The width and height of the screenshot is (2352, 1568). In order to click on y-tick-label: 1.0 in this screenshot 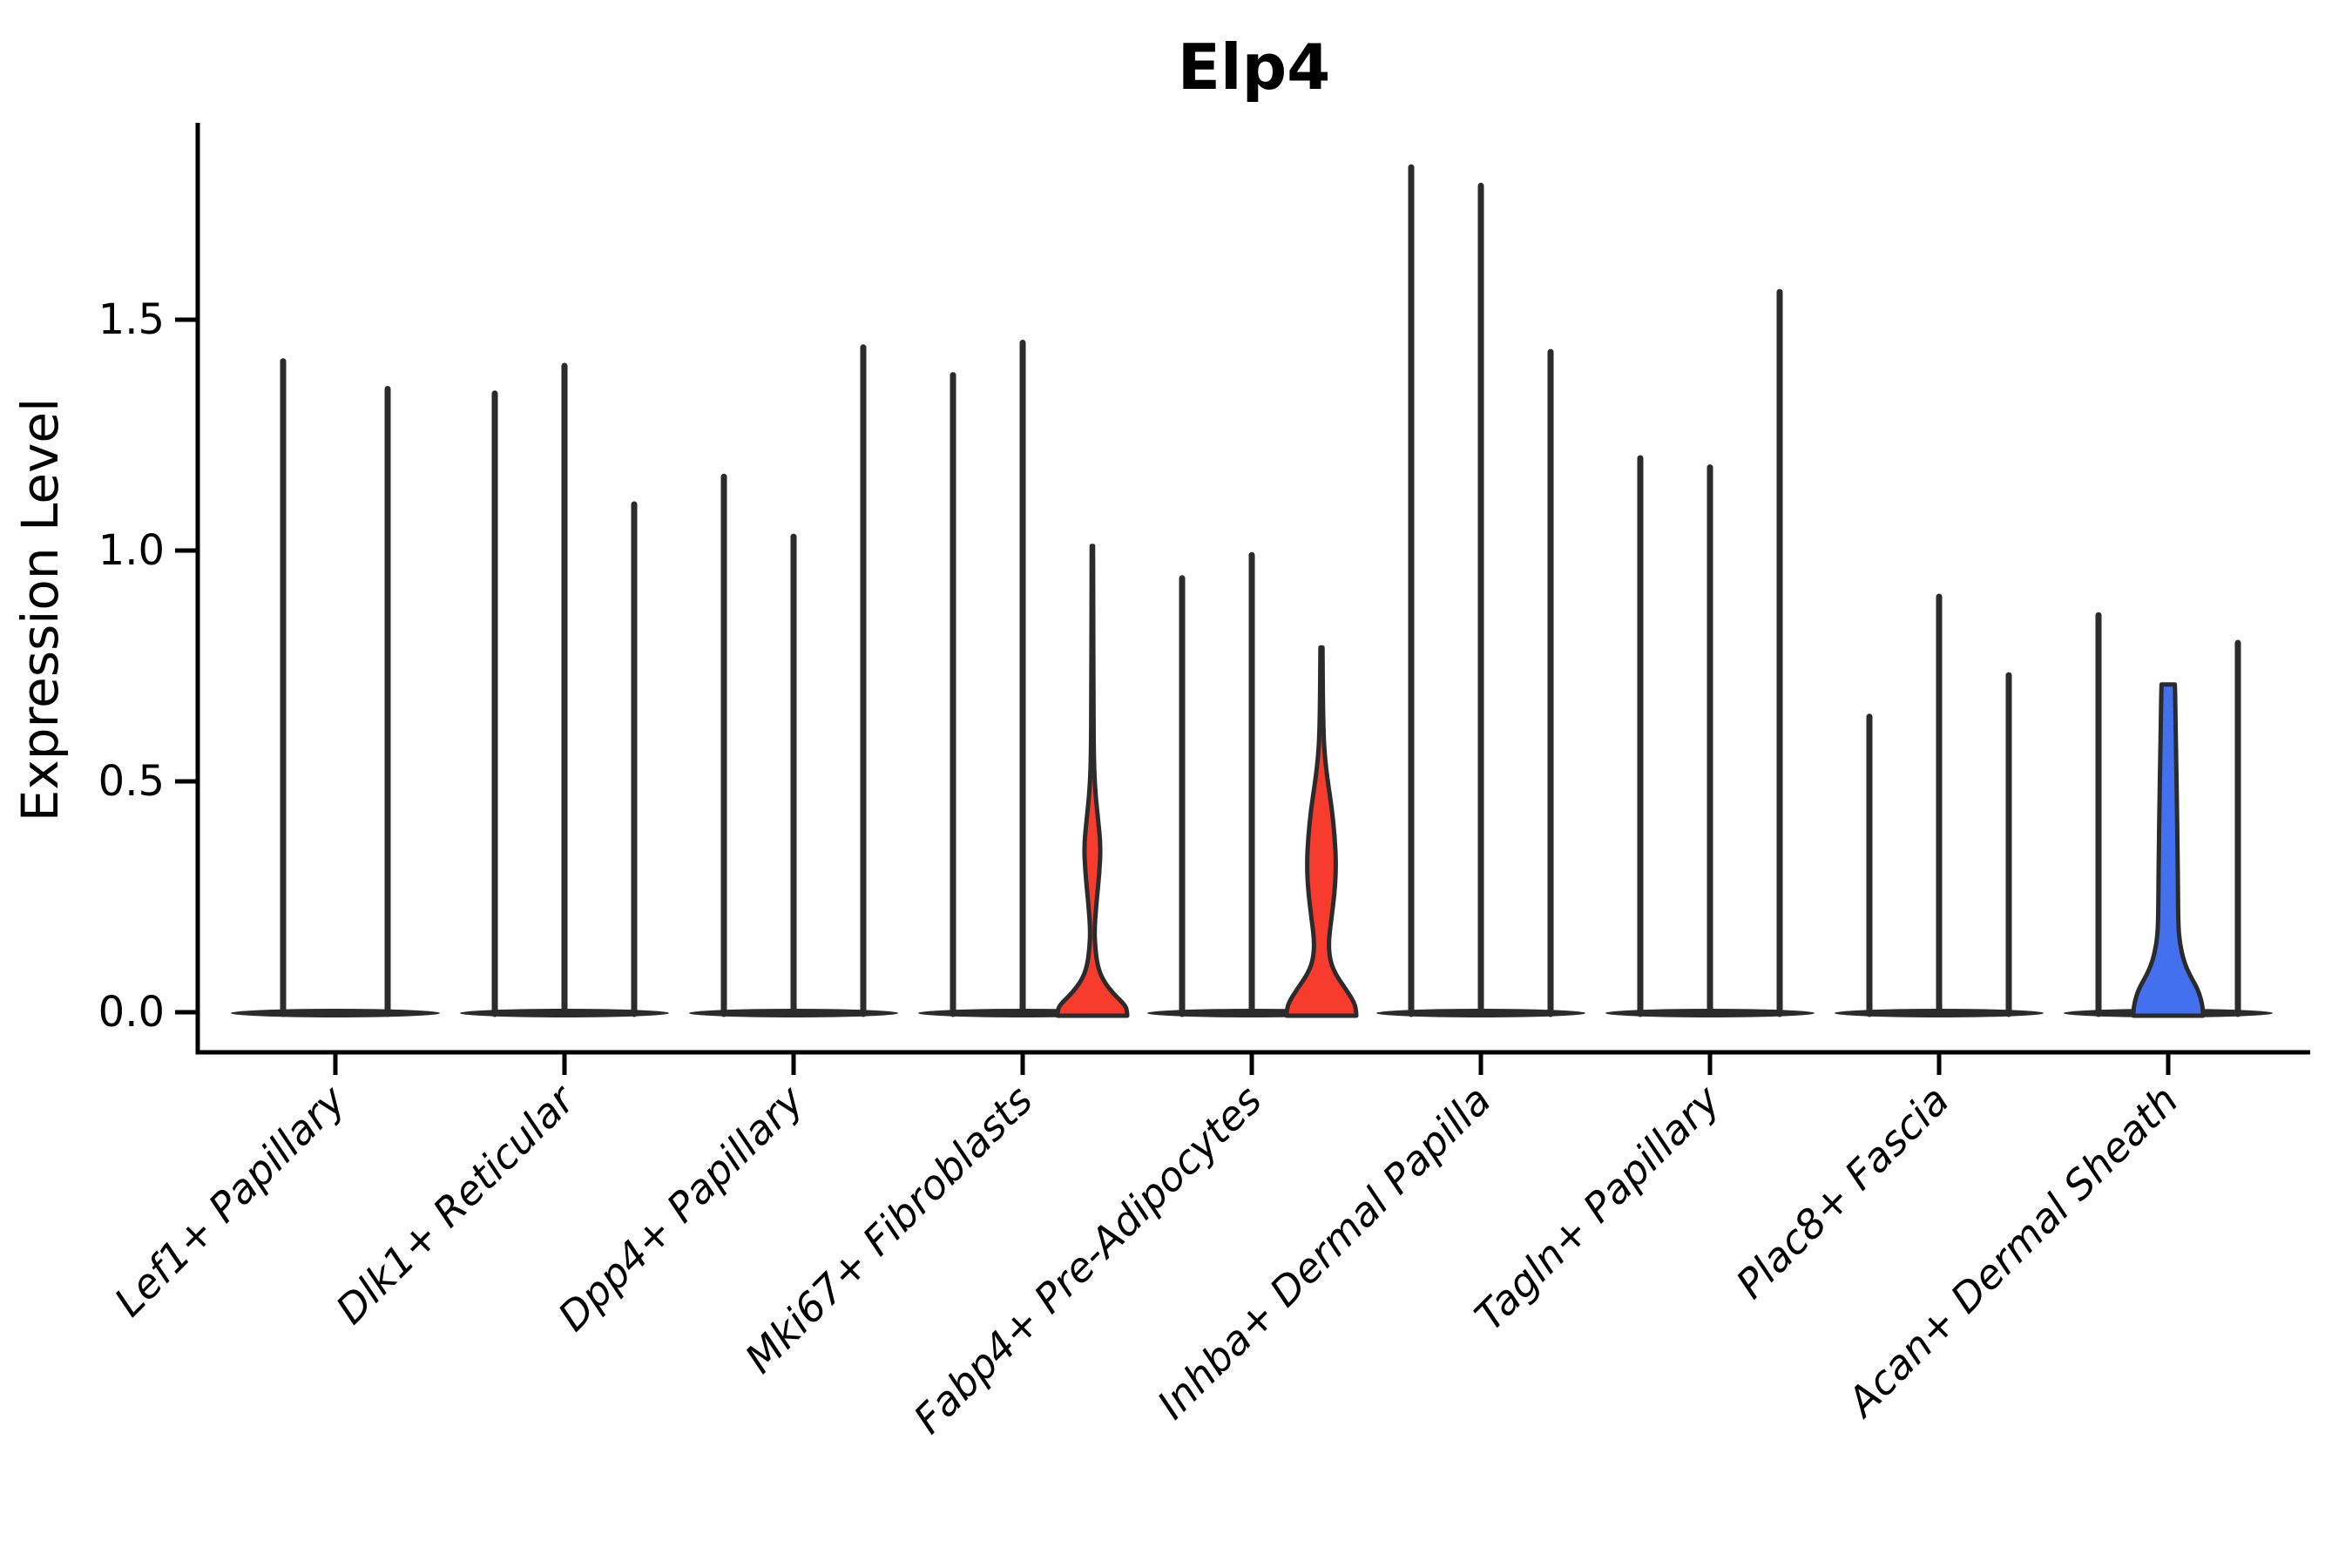, I will do `click(131, 550)`.